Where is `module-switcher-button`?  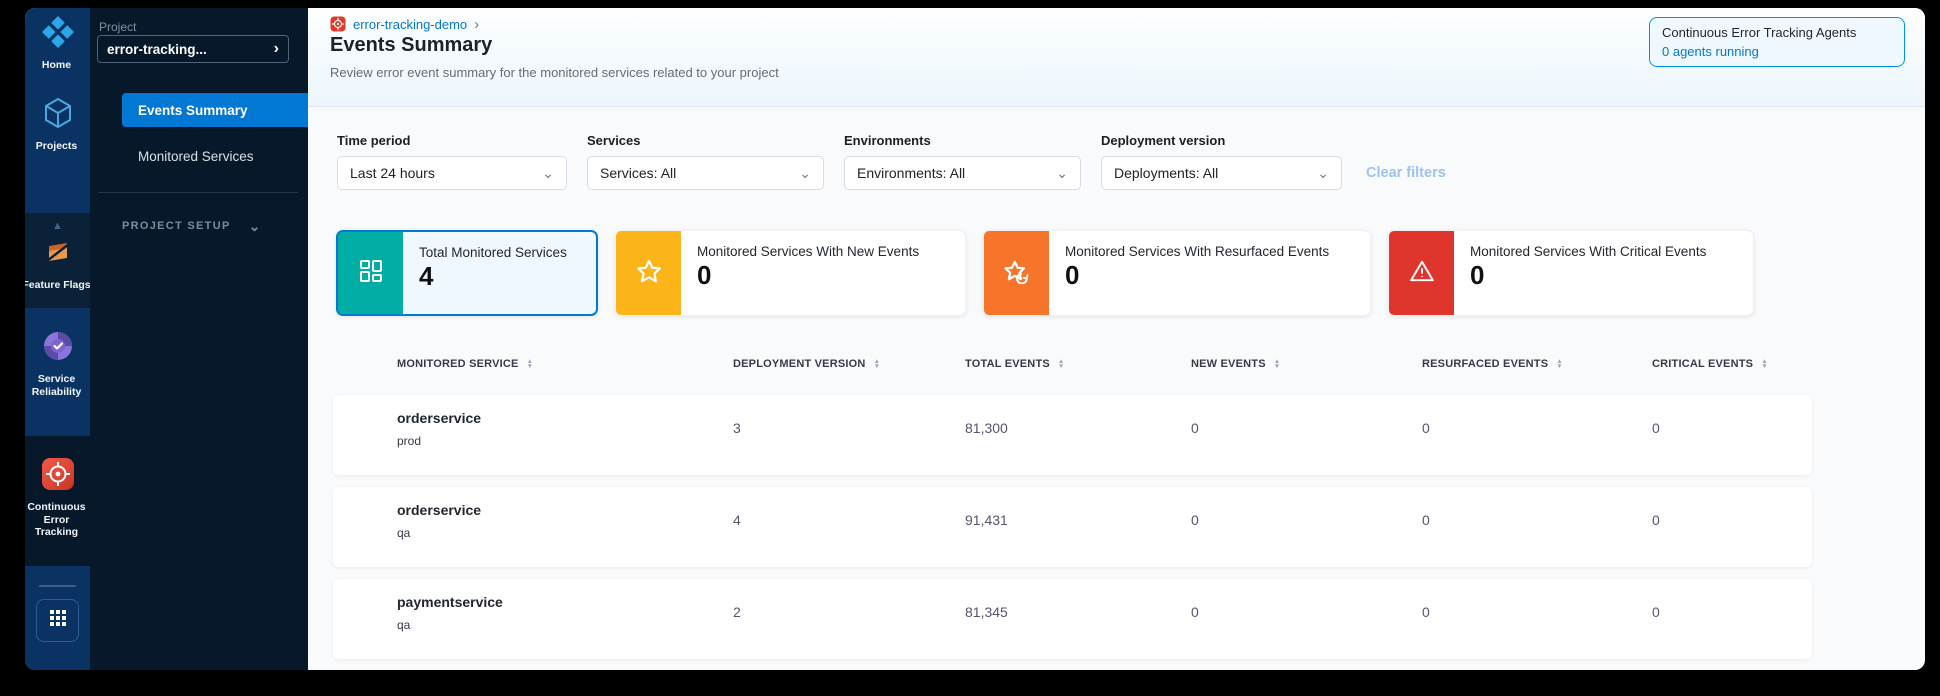
module-switcher-button is located at coordinates (57, 620).